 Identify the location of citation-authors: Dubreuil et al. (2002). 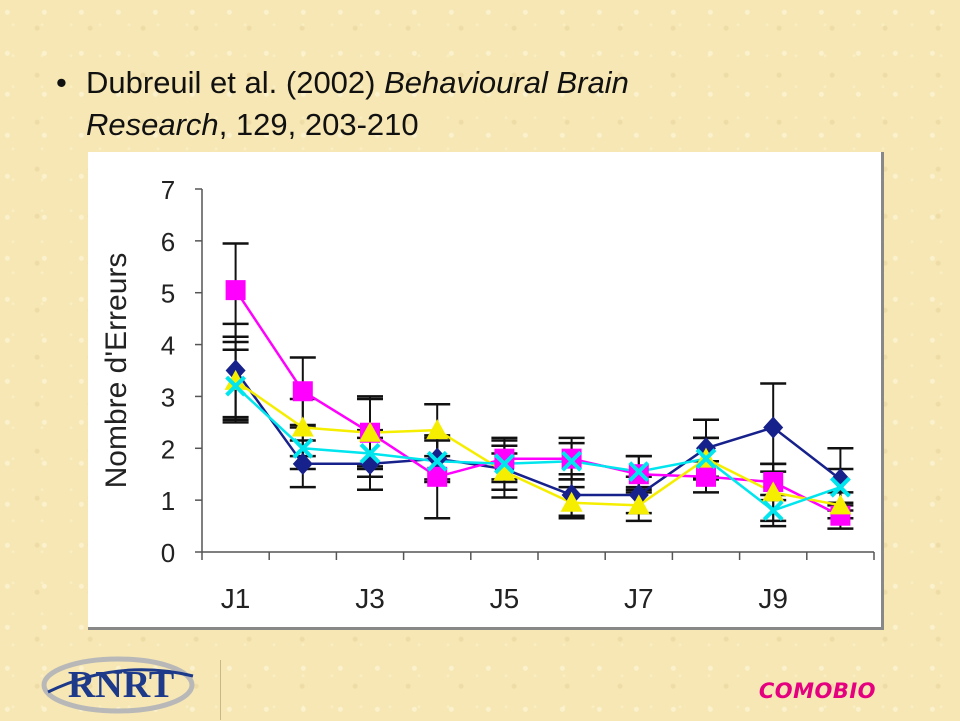
(235, 82).